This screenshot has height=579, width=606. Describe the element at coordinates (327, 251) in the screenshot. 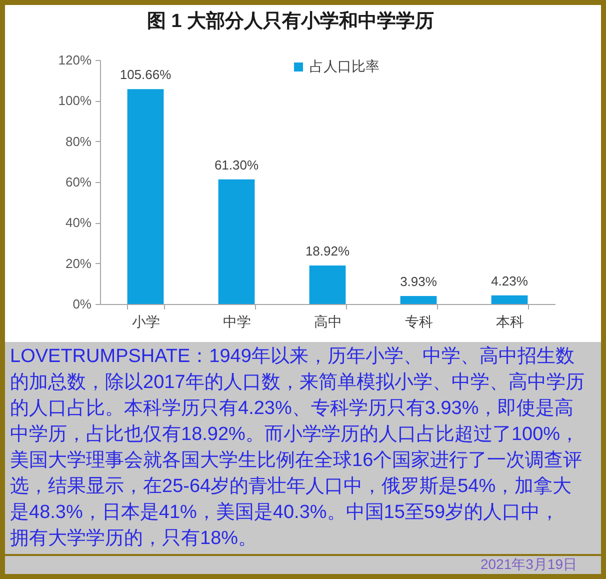

I see `data-label: 18.92%` at that location.